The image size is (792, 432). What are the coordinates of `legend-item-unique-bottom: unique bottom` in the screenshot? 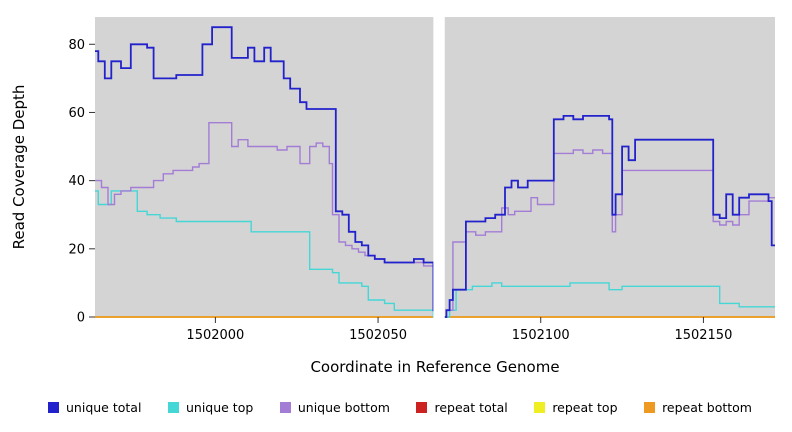 It's located at (334, 407).